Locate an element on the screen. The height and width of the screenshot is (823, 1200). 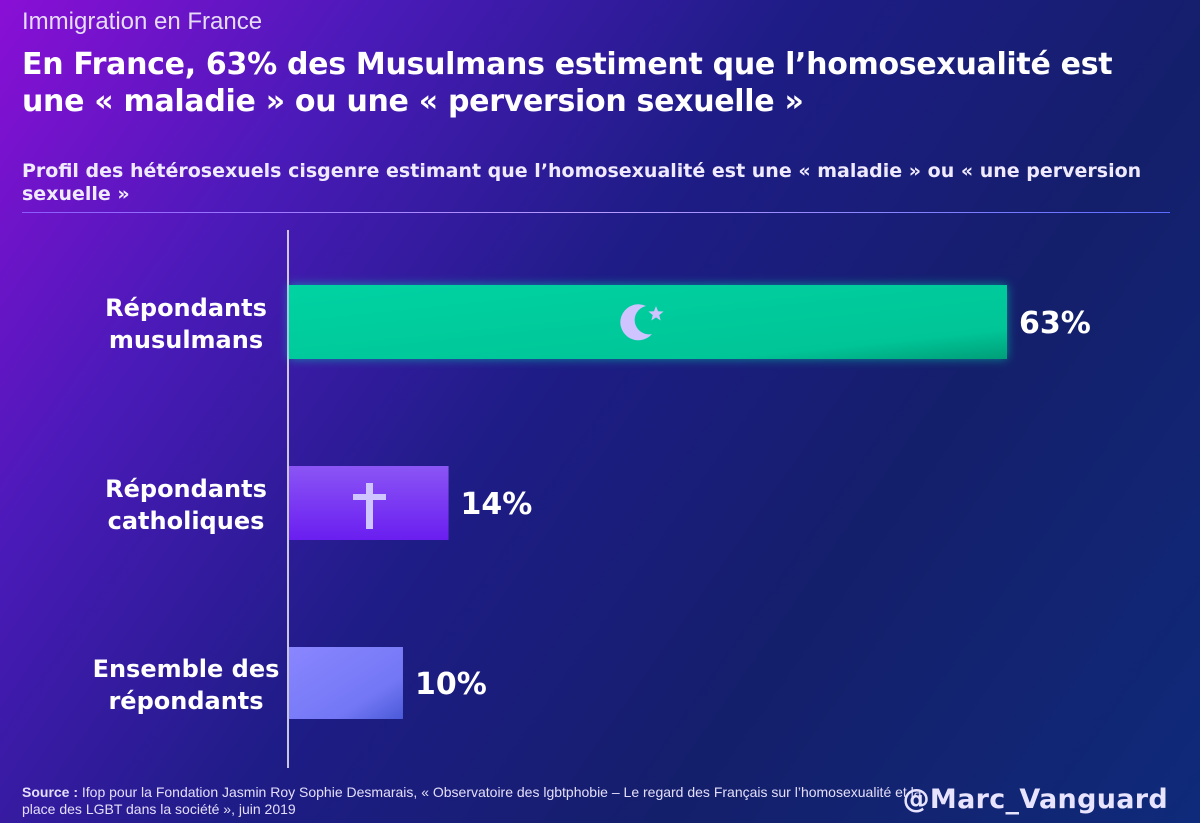
source-prefix: Source : is located at coordinates (50, 792).